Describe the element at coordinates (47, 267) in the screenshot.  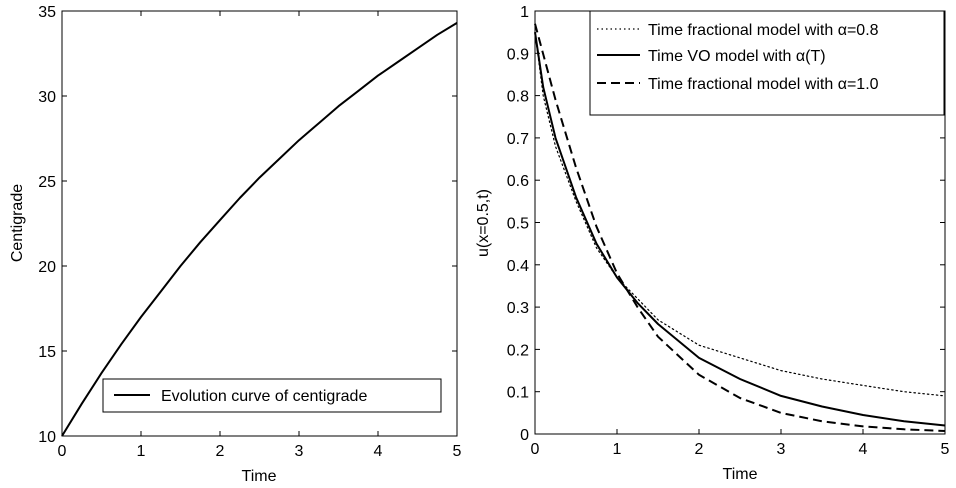
I see `y-tick-label: 20` at that location.